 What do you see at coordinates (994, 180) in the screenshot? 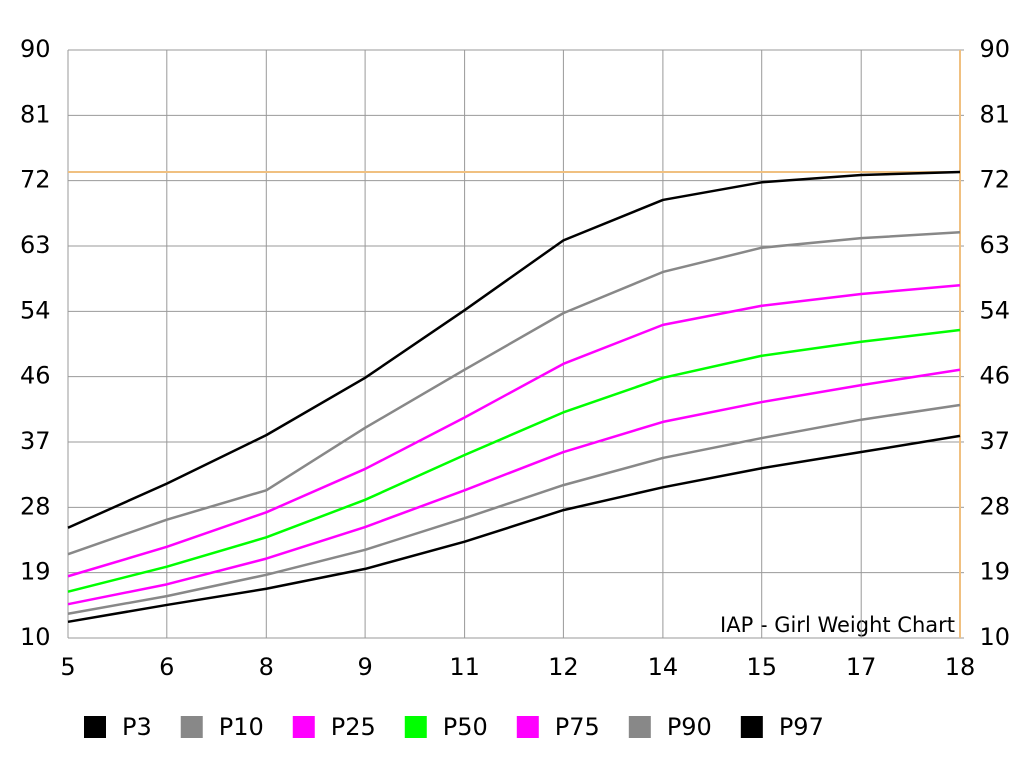
I see `y2-tick-label: 72` at bounding box center [994, 180].